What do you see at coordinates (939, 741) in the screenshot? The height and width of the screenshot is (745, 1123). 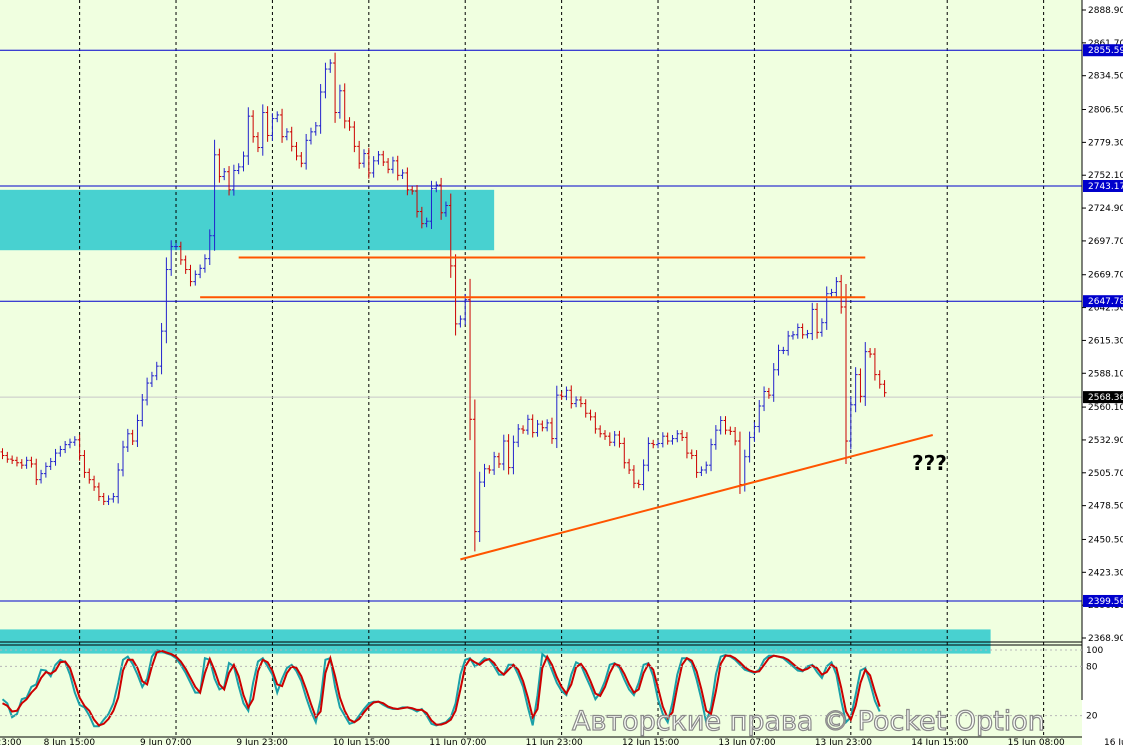 I see `time-label: 14 Jun 15:00` at bounding box center [939, 741].